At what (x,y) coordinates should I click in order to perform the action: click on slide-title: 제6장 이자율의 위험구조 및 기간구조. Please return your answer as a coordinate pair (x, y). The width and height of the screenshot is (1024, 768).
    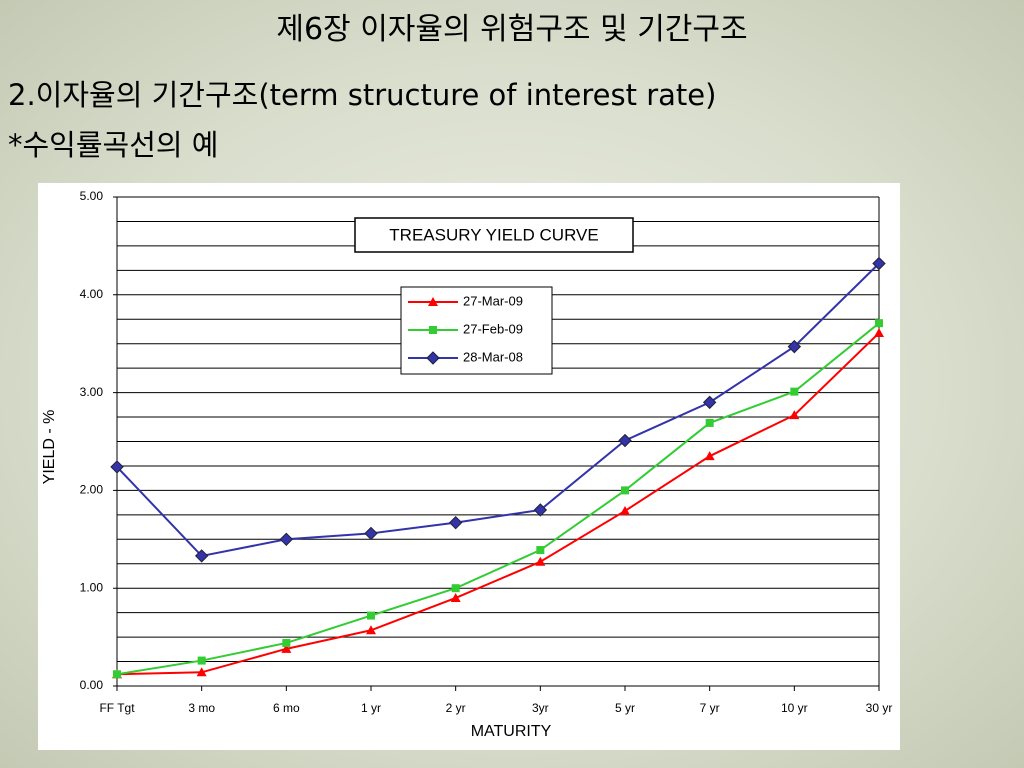
    Looking at the image, I should click on (512, 29).